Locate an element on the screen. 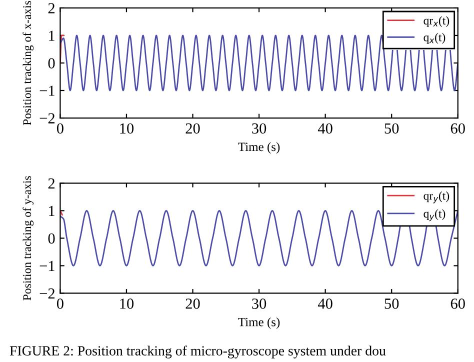 The width and height of the screenshot is (474, 362). y-axis-title: Position tracking of x-axis is located at coordinates (28, 63).